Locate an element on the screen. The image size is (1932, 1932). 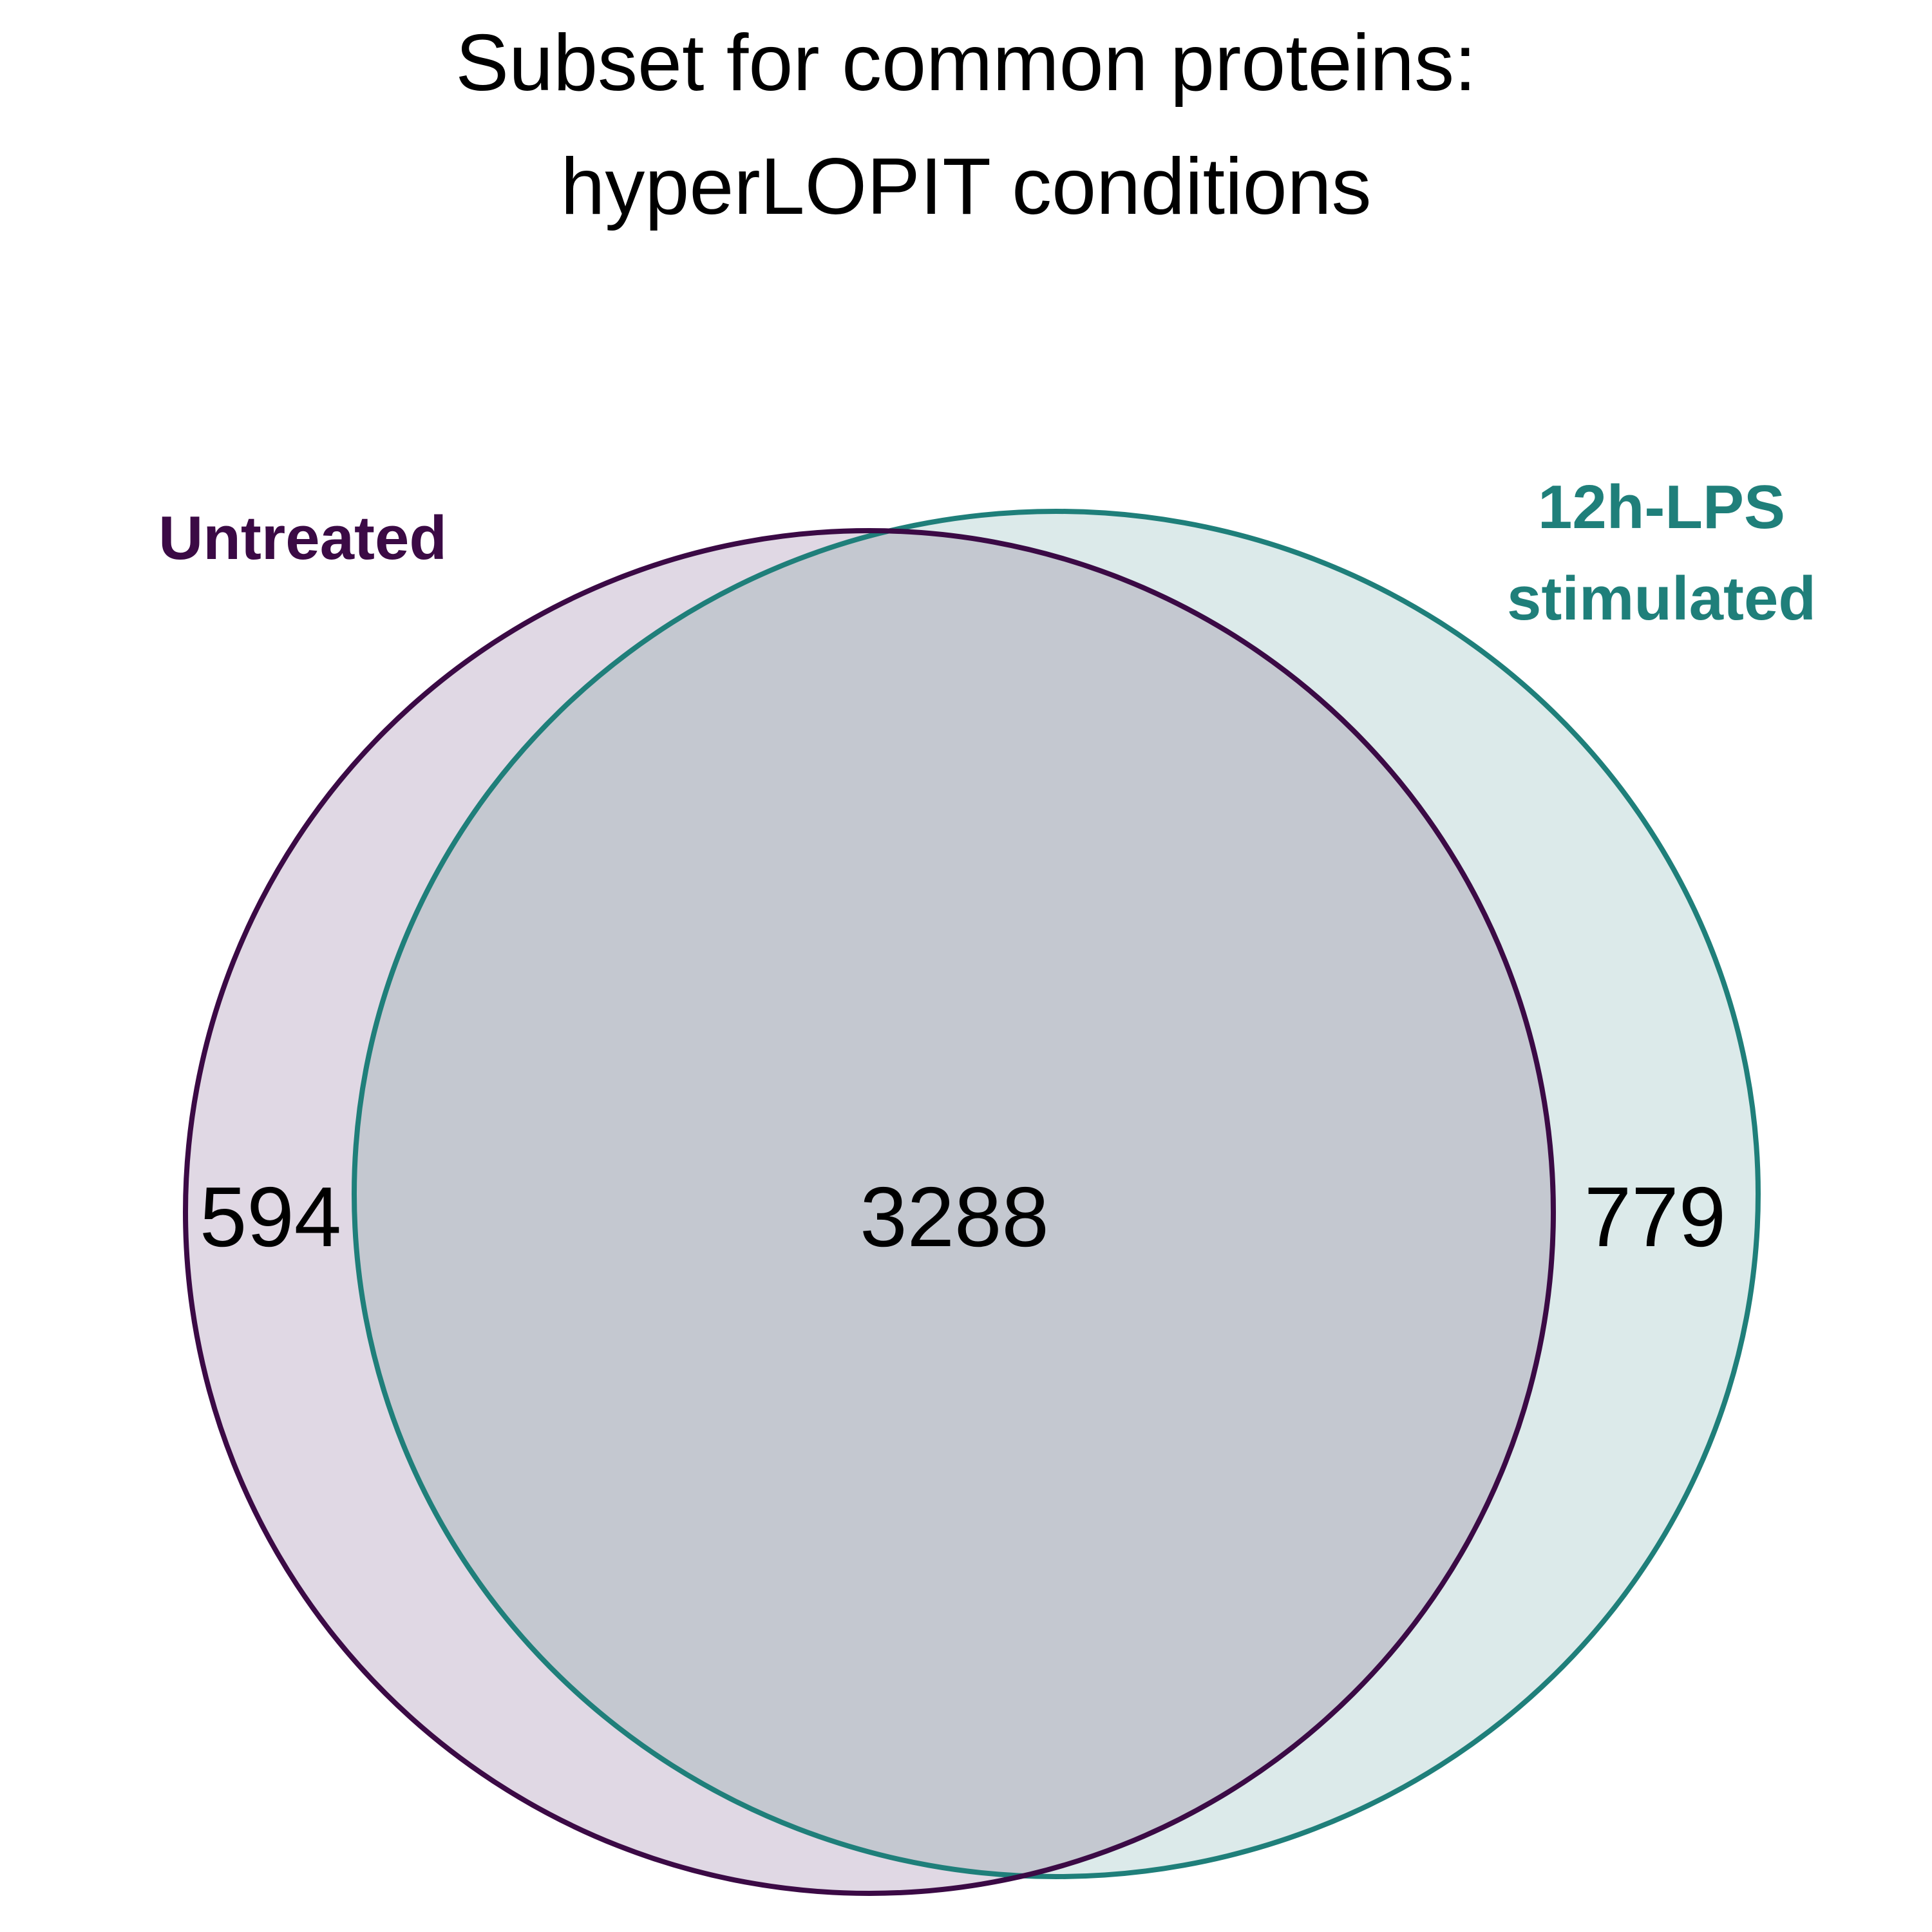
lps-set-label-line-1: 12h-LPS is located at coordinates (1661, 508).